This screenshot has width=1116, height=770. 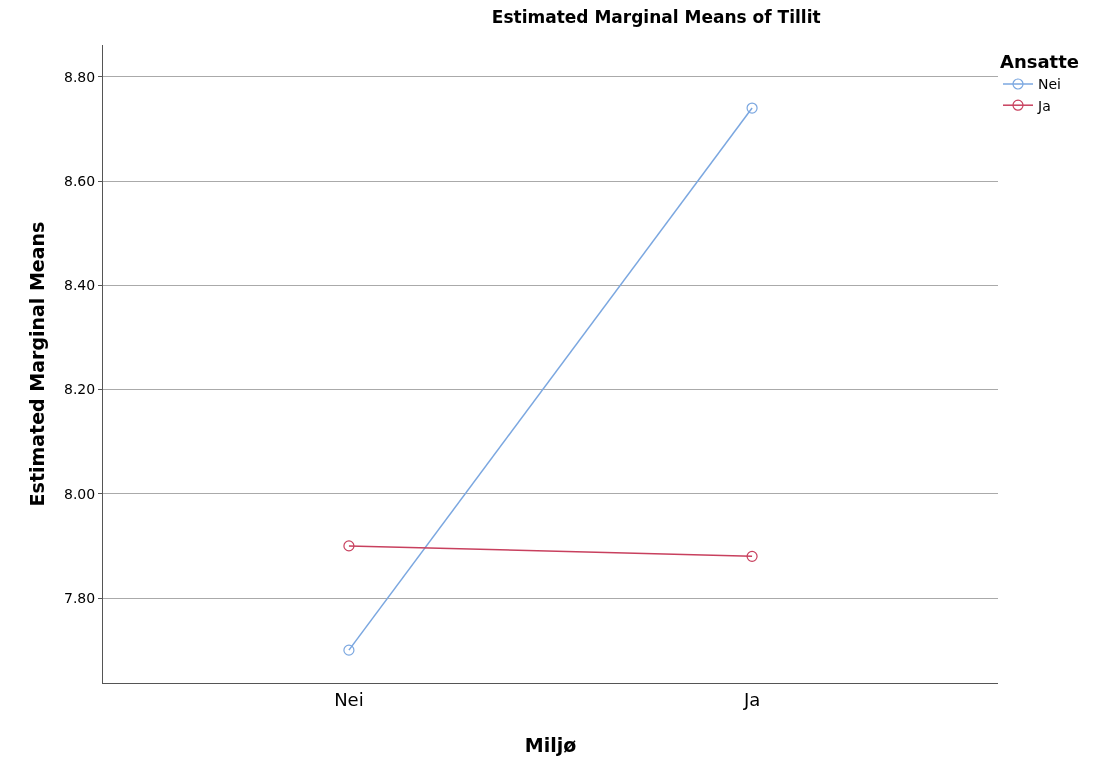 I want to click on y-tick-label: 8.60, so click(x=80, y=180).